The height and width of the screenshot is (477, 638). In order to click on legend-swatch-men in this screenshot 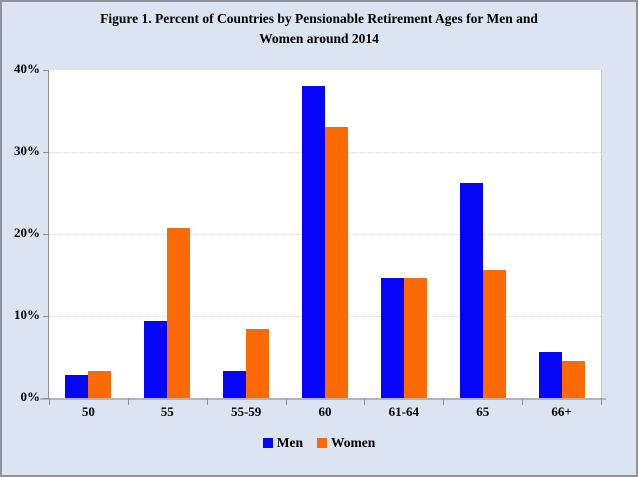, I will do `click(267, 443)`.